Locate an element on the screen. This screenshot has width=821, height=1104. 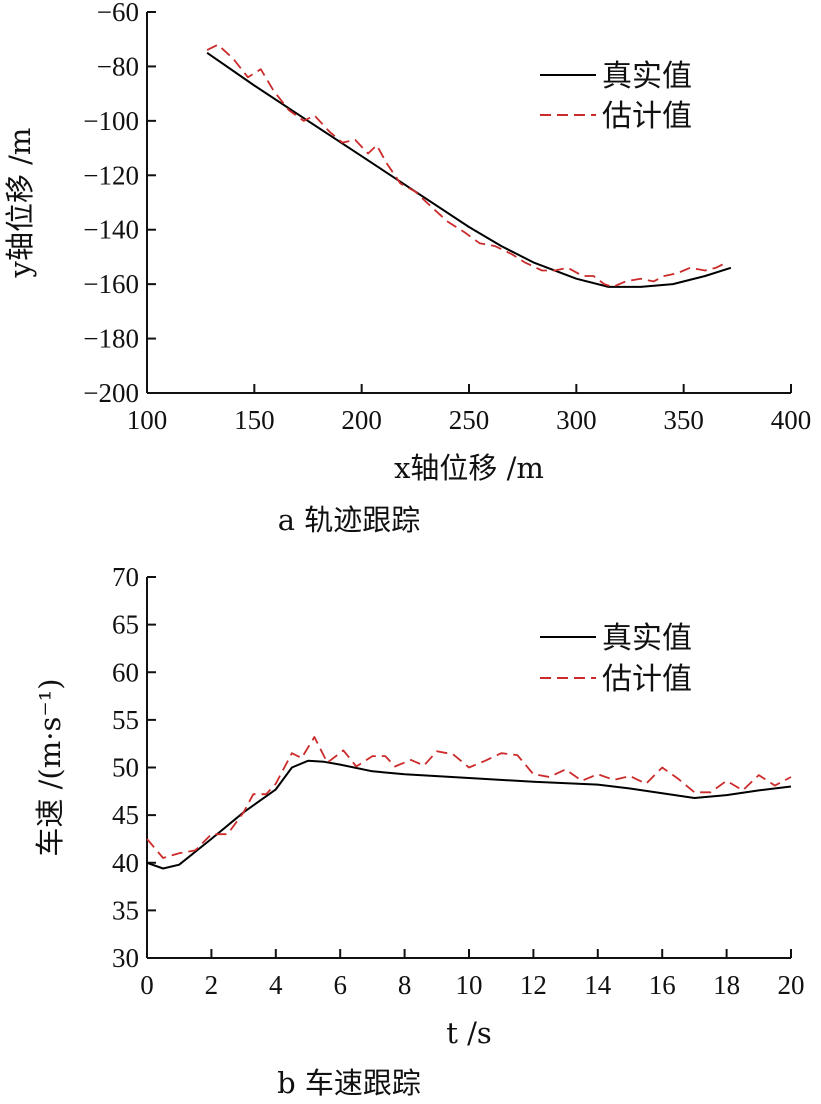
y-tick-label: −60 is located at coordinates (118, 13).